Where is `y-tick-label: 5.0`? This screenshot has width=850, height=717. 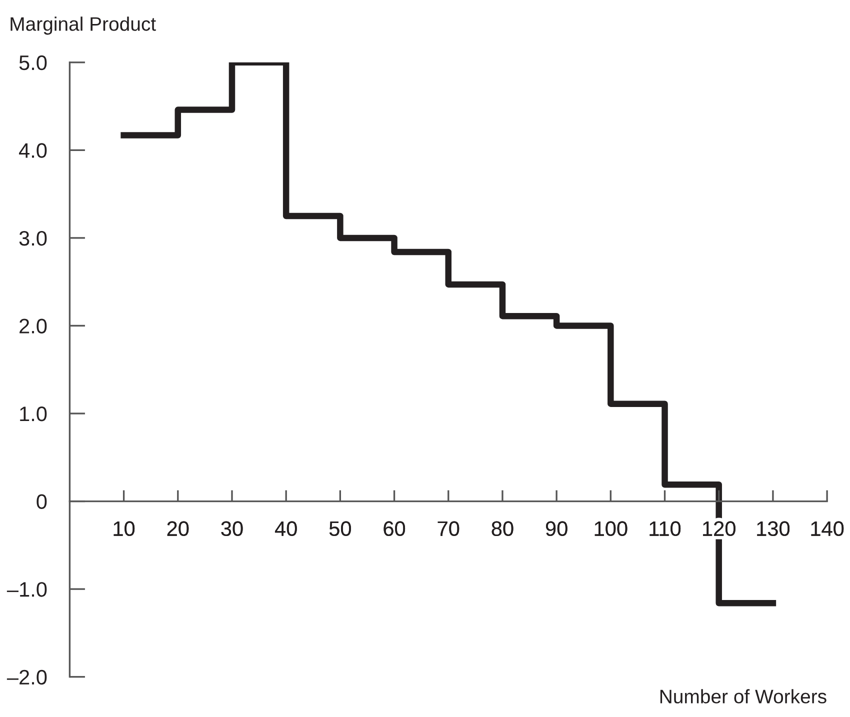
y-tick-label: 5.0 is located at coordinates (33, 62).